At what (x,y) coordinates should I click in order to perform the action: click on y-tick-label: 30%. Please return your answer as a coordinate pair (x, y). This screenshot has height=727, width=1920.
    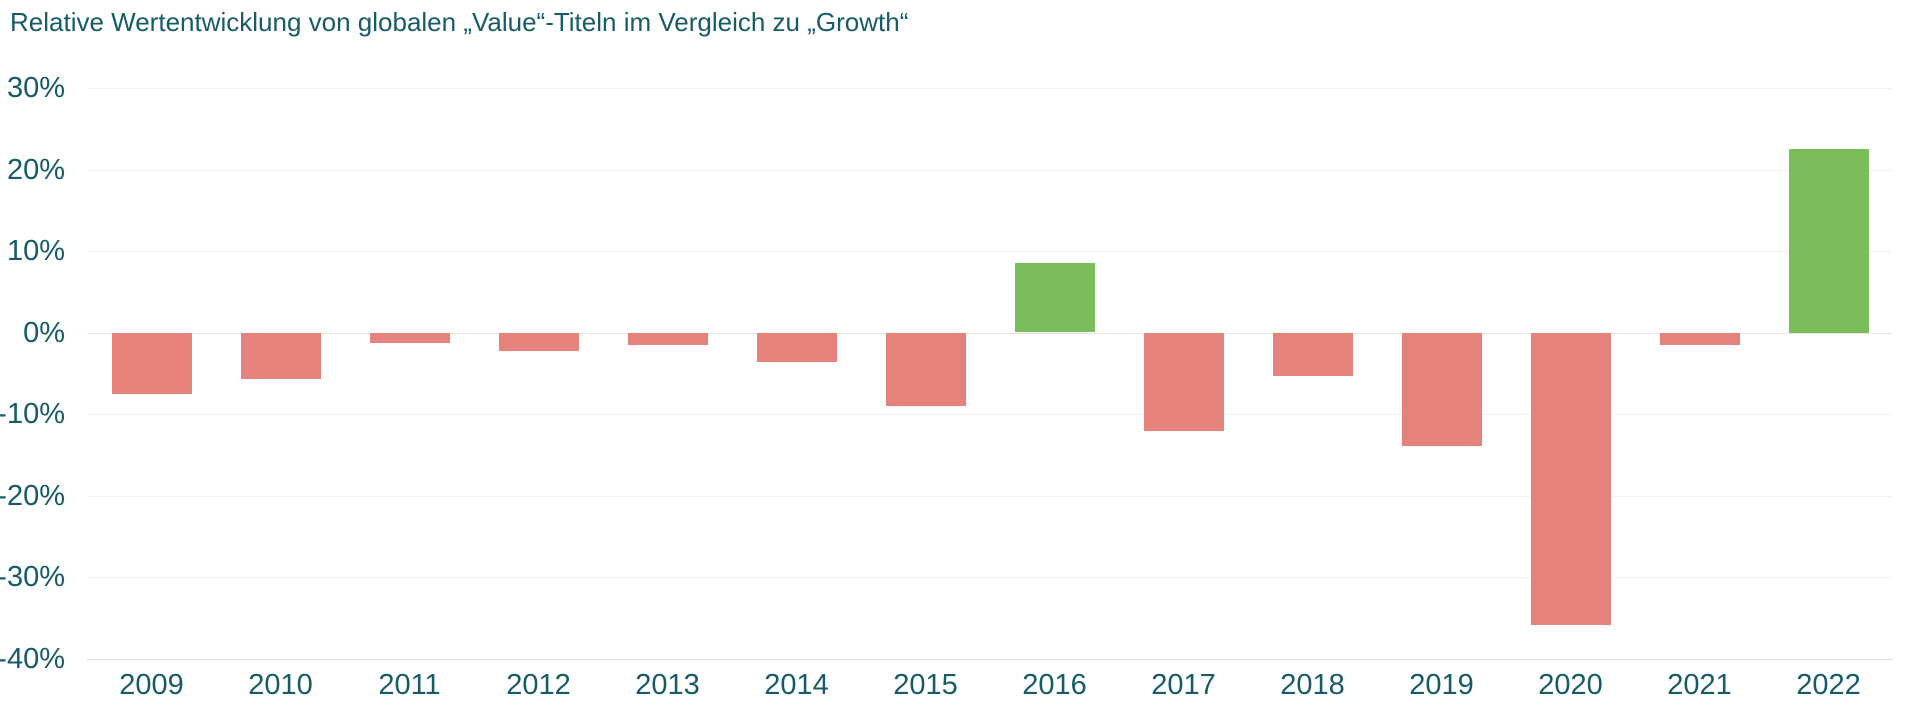
    Looking at the image, I should click on (35, 88).